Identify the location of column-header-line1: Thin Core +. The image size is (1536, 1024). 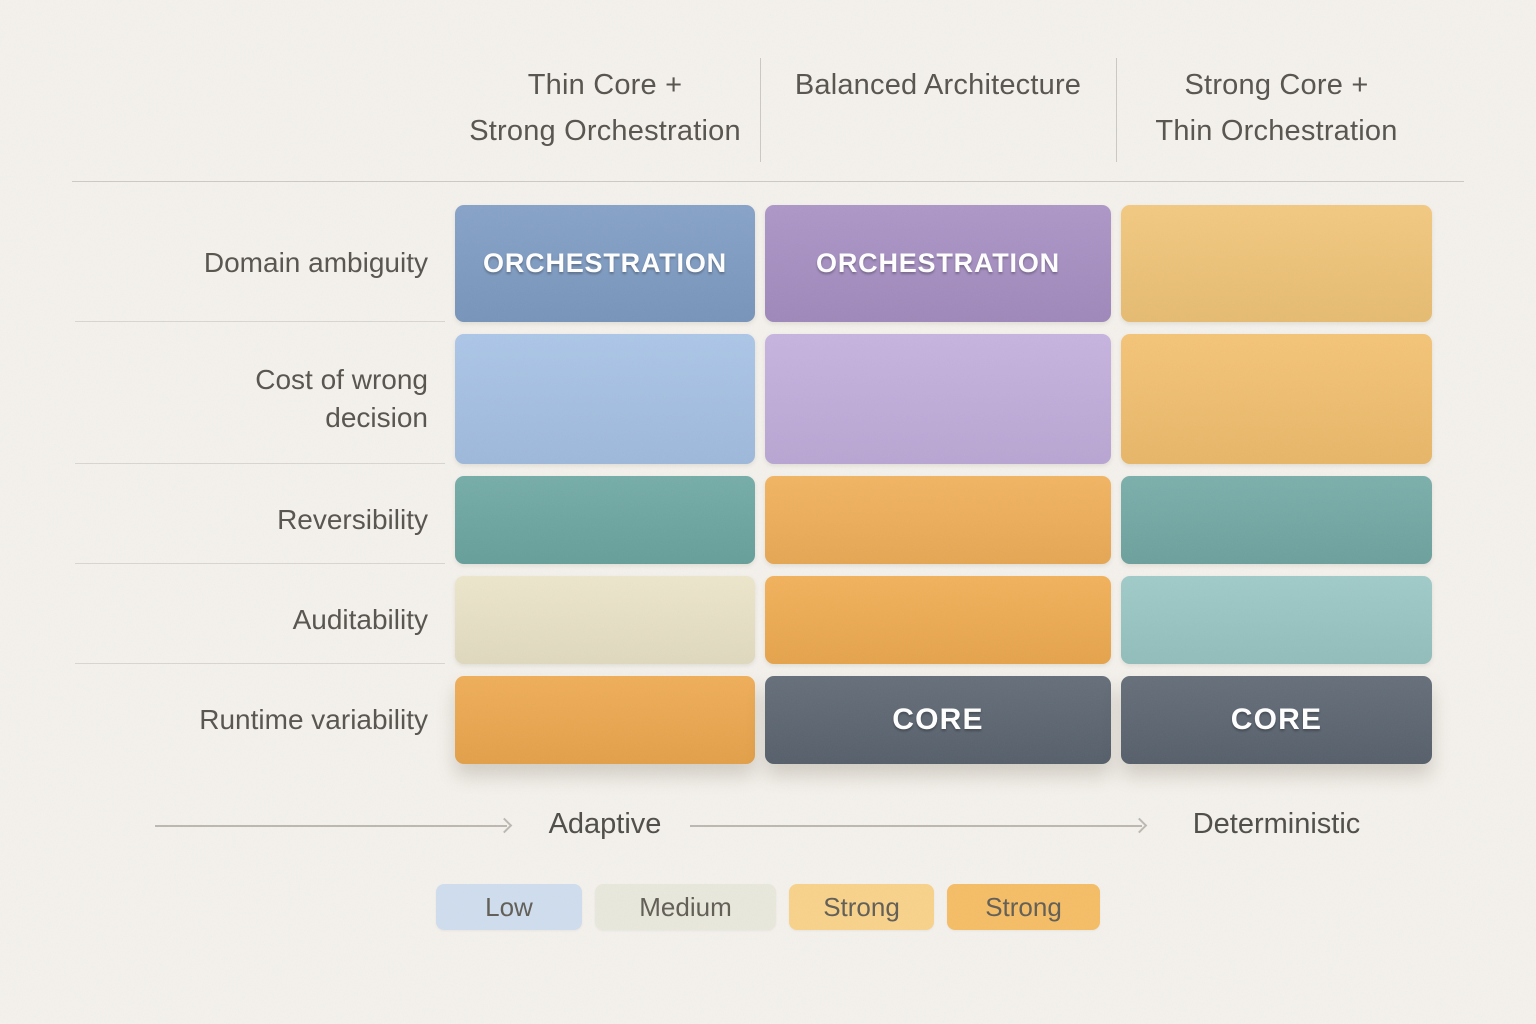
(605, 85).